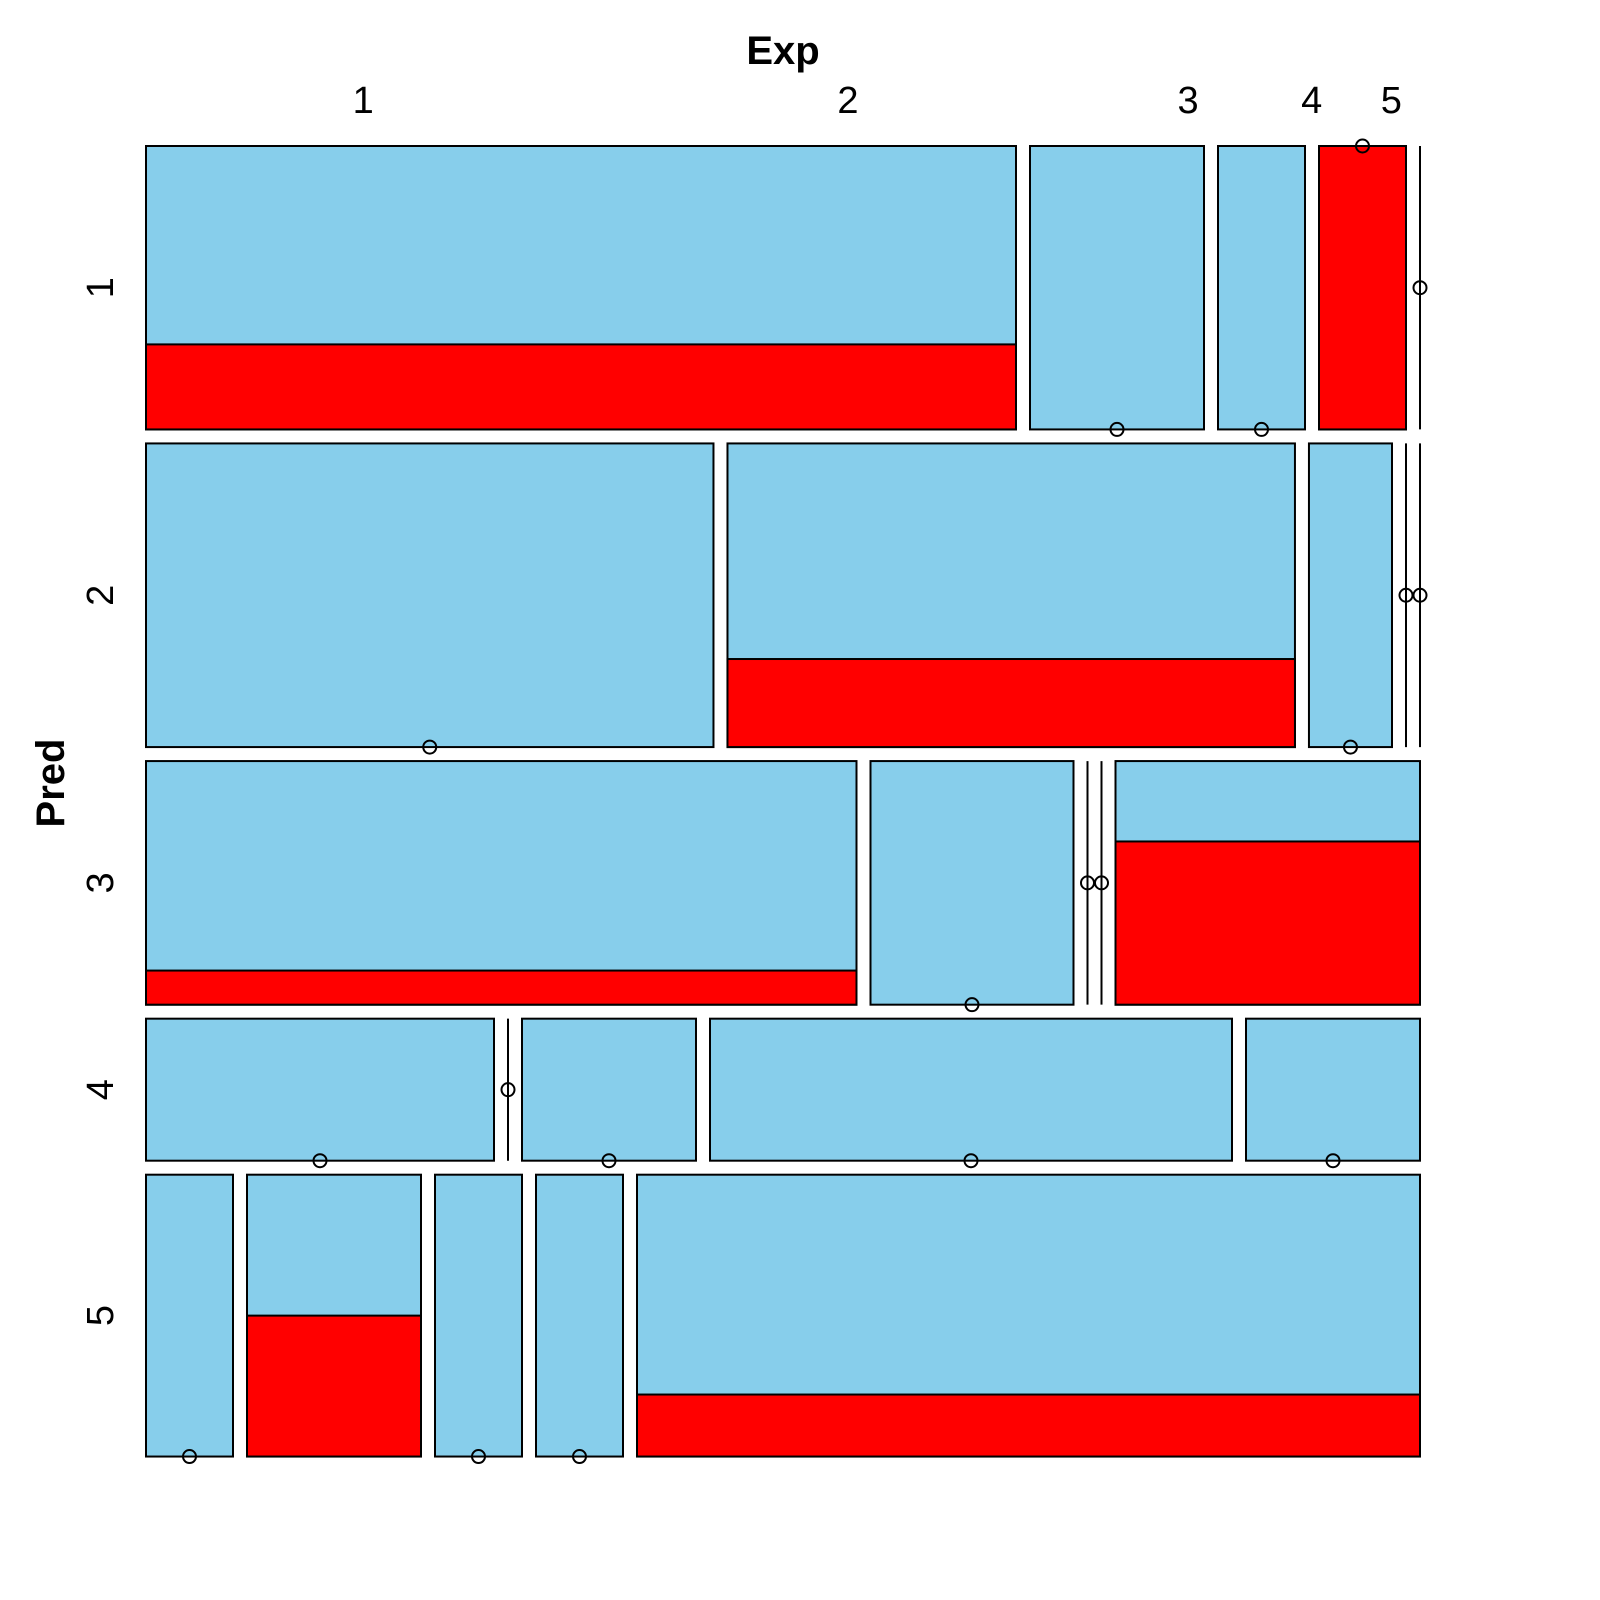 This screenshot has width=1600, height=1600. What do you see at coordinates (1420, 595) in the screenshot?
I see `marker-r2-c5` at bounding box center [1420, 595].